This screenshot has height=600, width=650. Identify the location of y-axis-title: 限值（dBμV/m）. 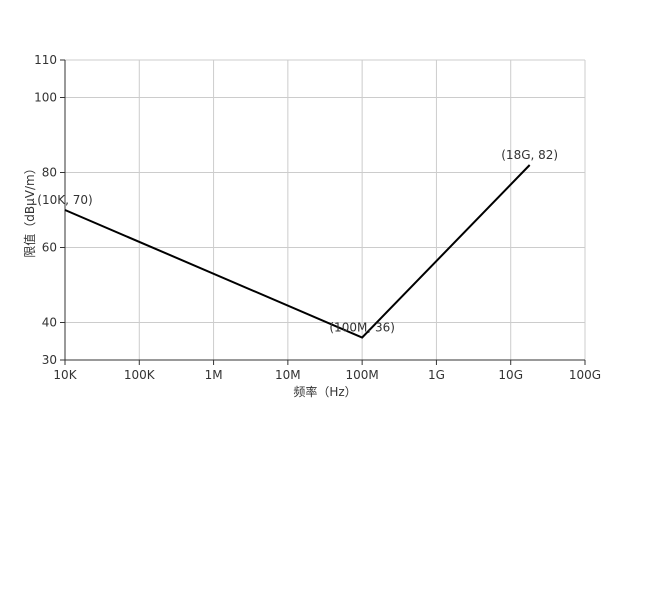
(29, 209).